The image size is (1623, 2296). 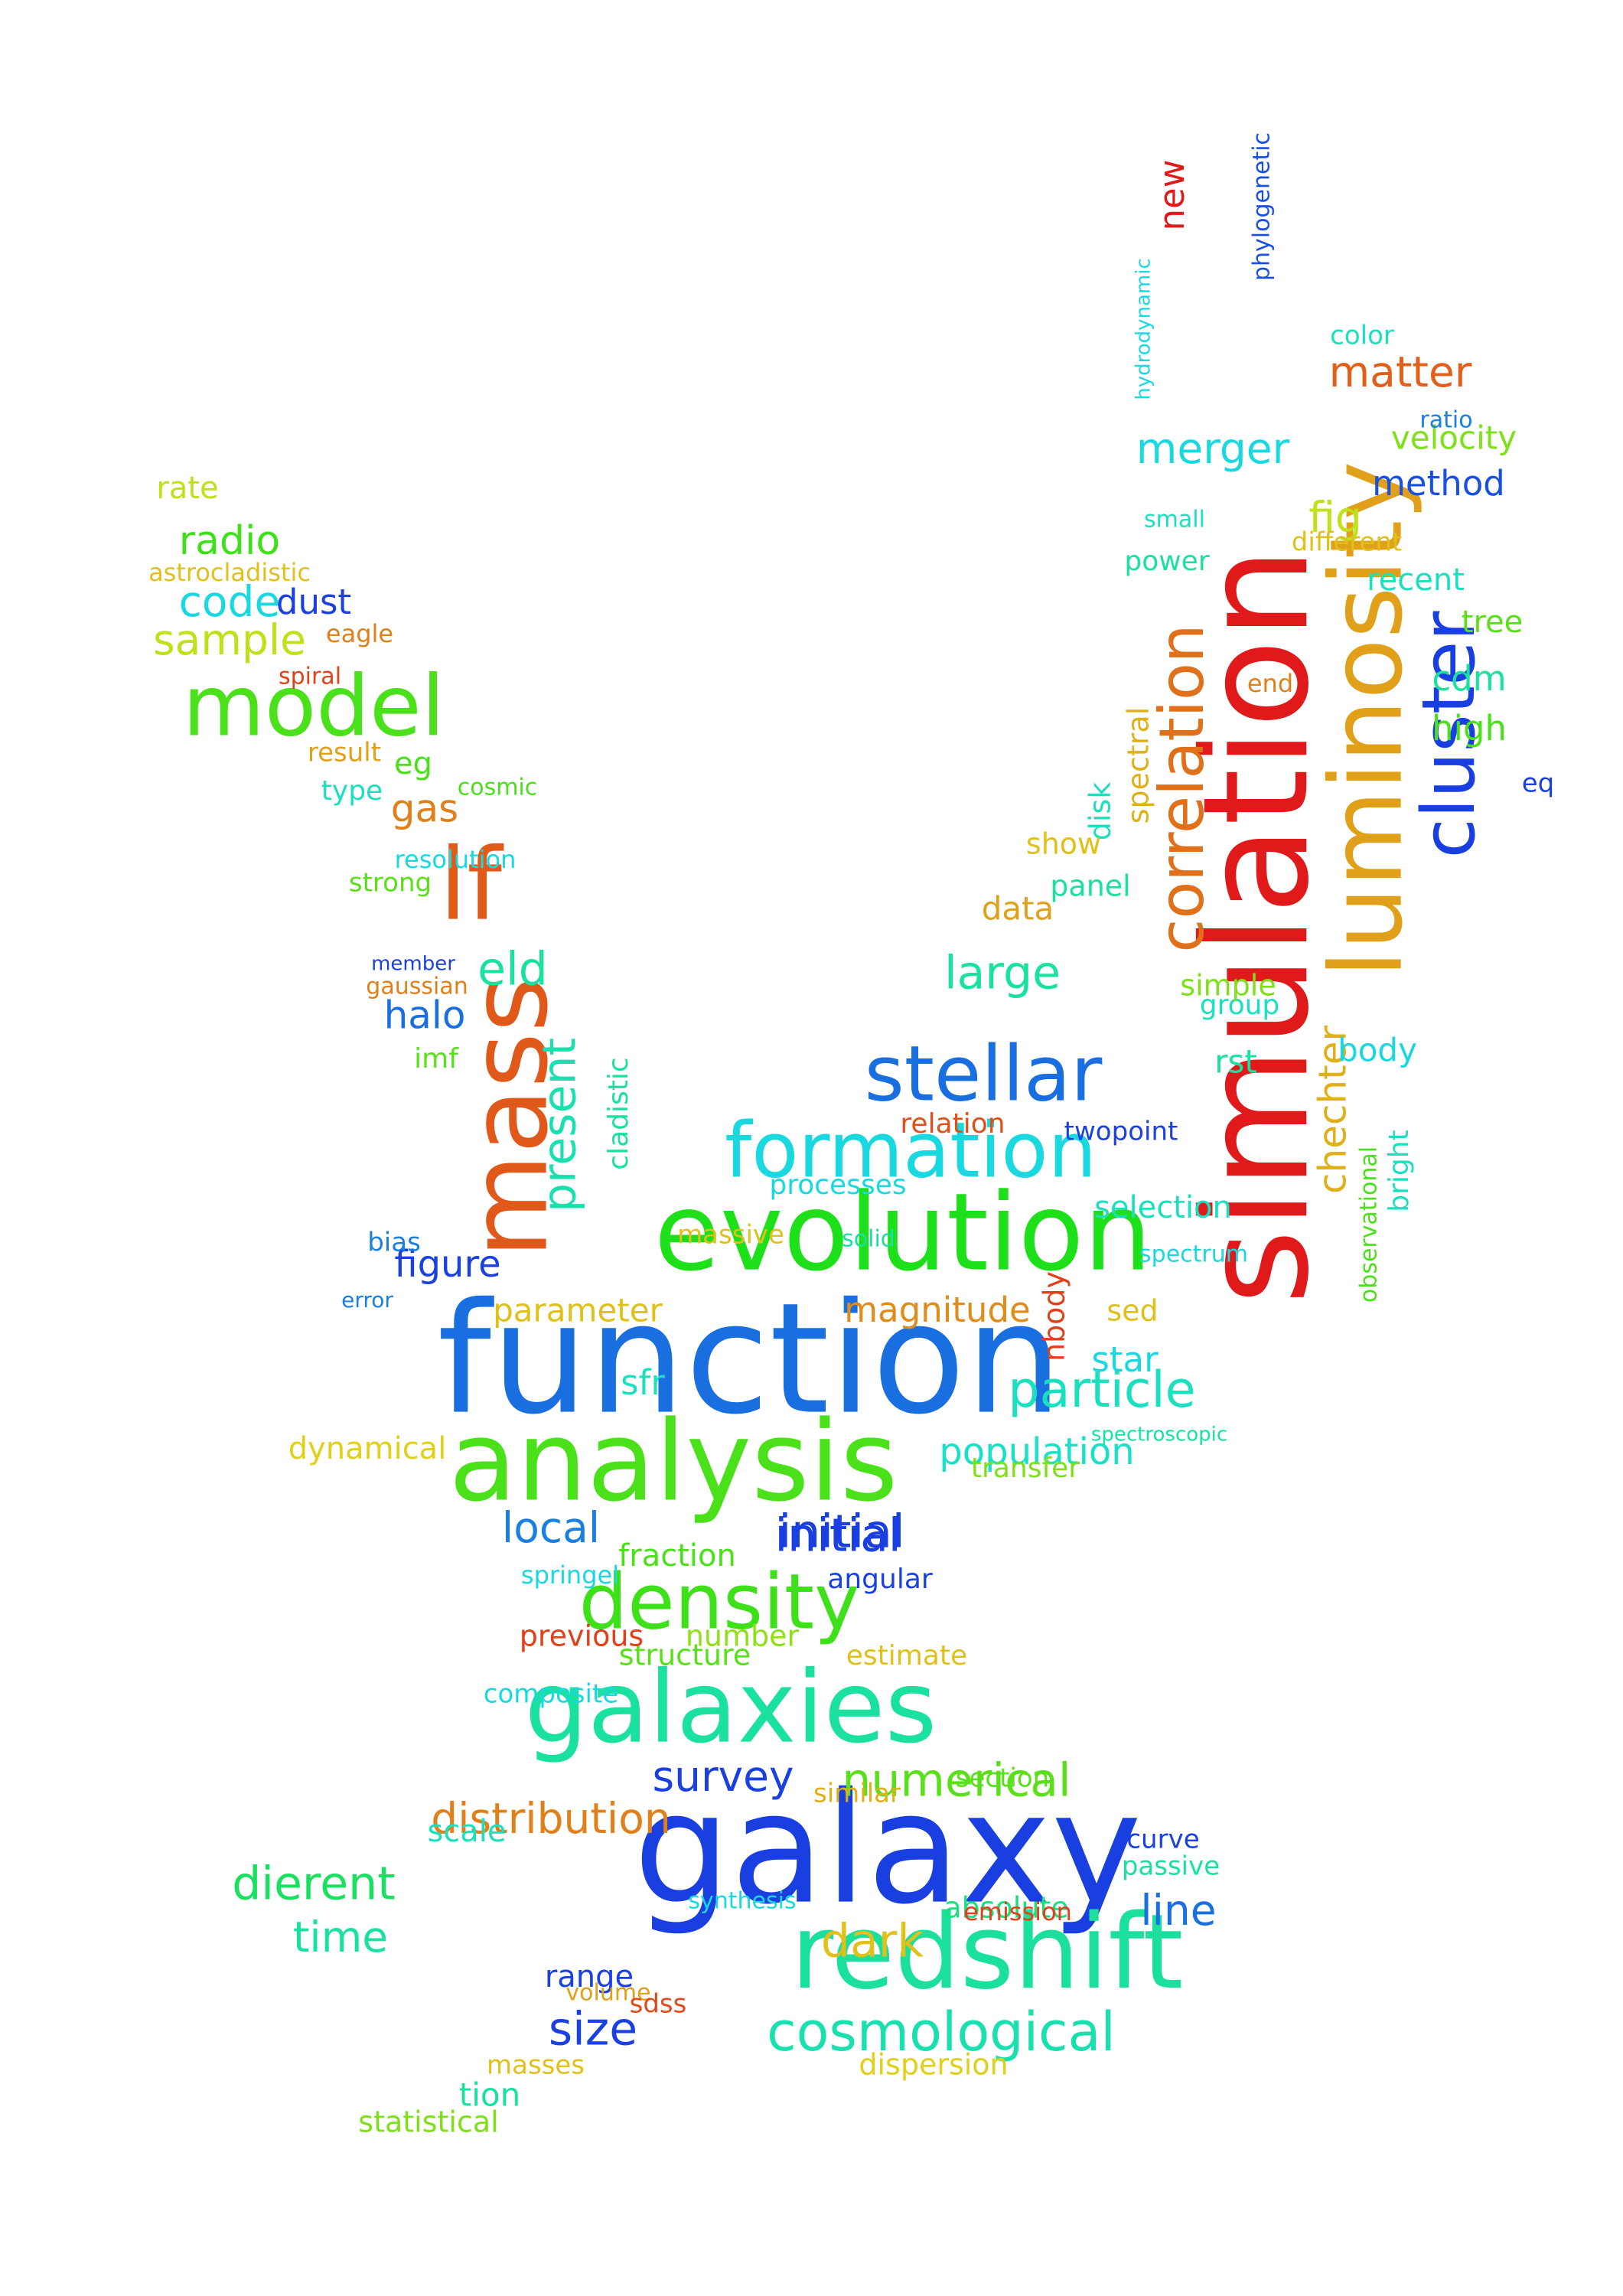 I want to click on cloud-word: galaxy, so click(x=888, y=1849).